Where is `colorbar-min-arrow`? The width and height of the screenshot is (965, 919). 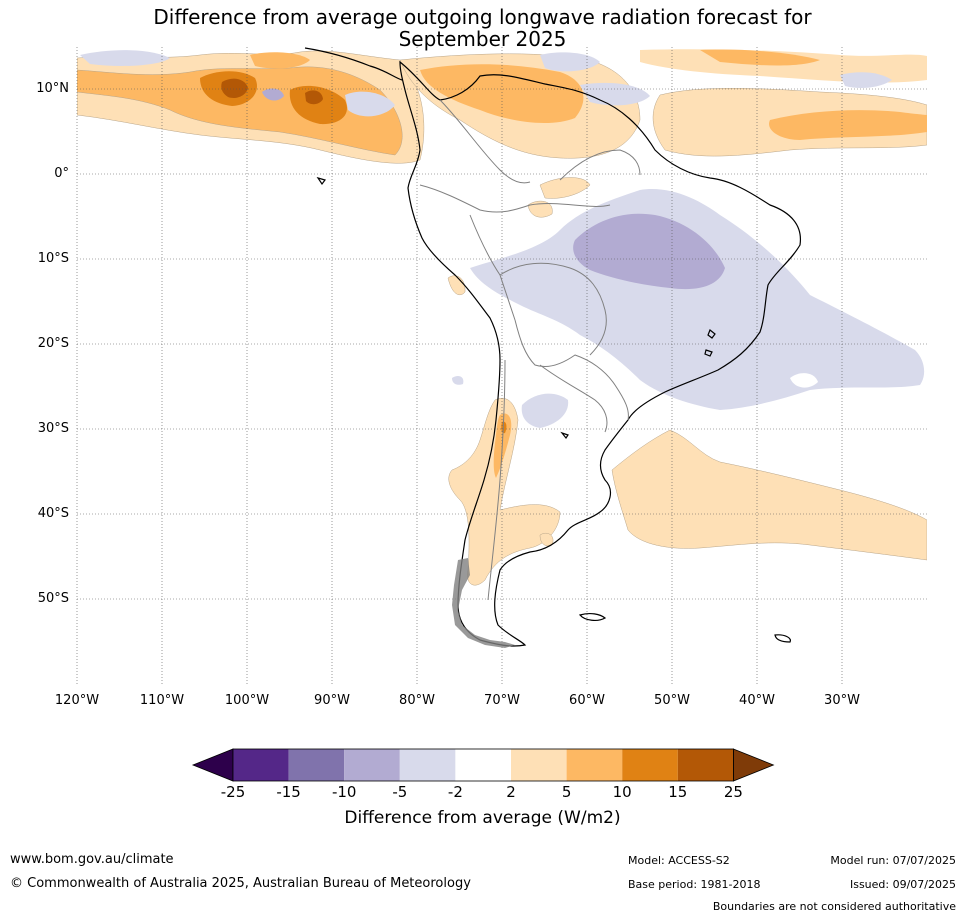
colorbar-min-arrow is located at coordinates (212, 765).